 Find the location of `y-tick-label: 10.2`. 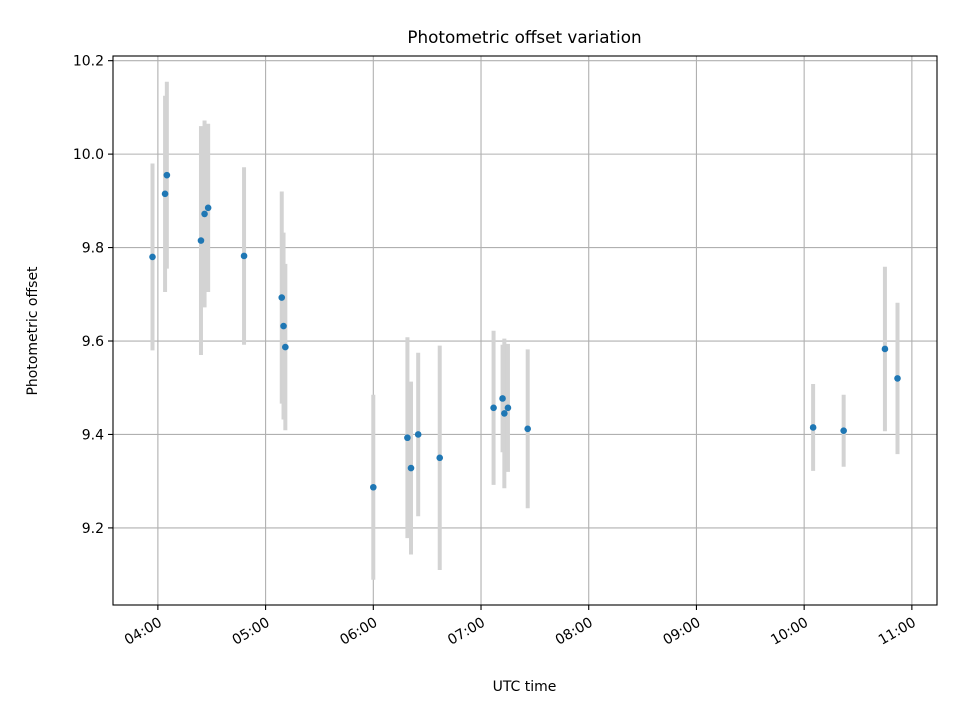

y-tick-label: 10.2 is located at coordinates (88, 62).